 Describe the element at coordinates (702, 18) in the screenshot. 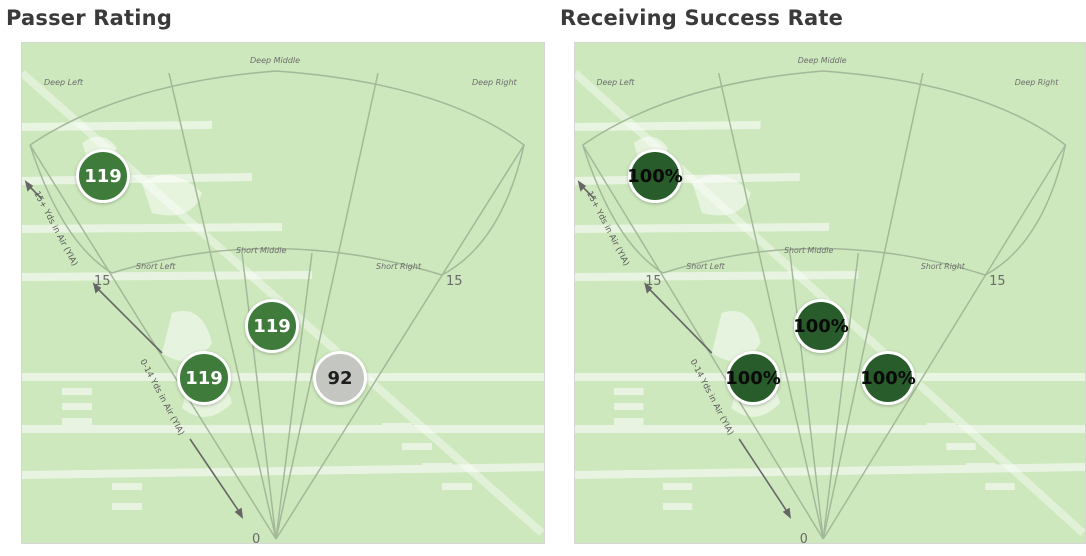

I see `panel-title: Receiving Success Rate` at that location.